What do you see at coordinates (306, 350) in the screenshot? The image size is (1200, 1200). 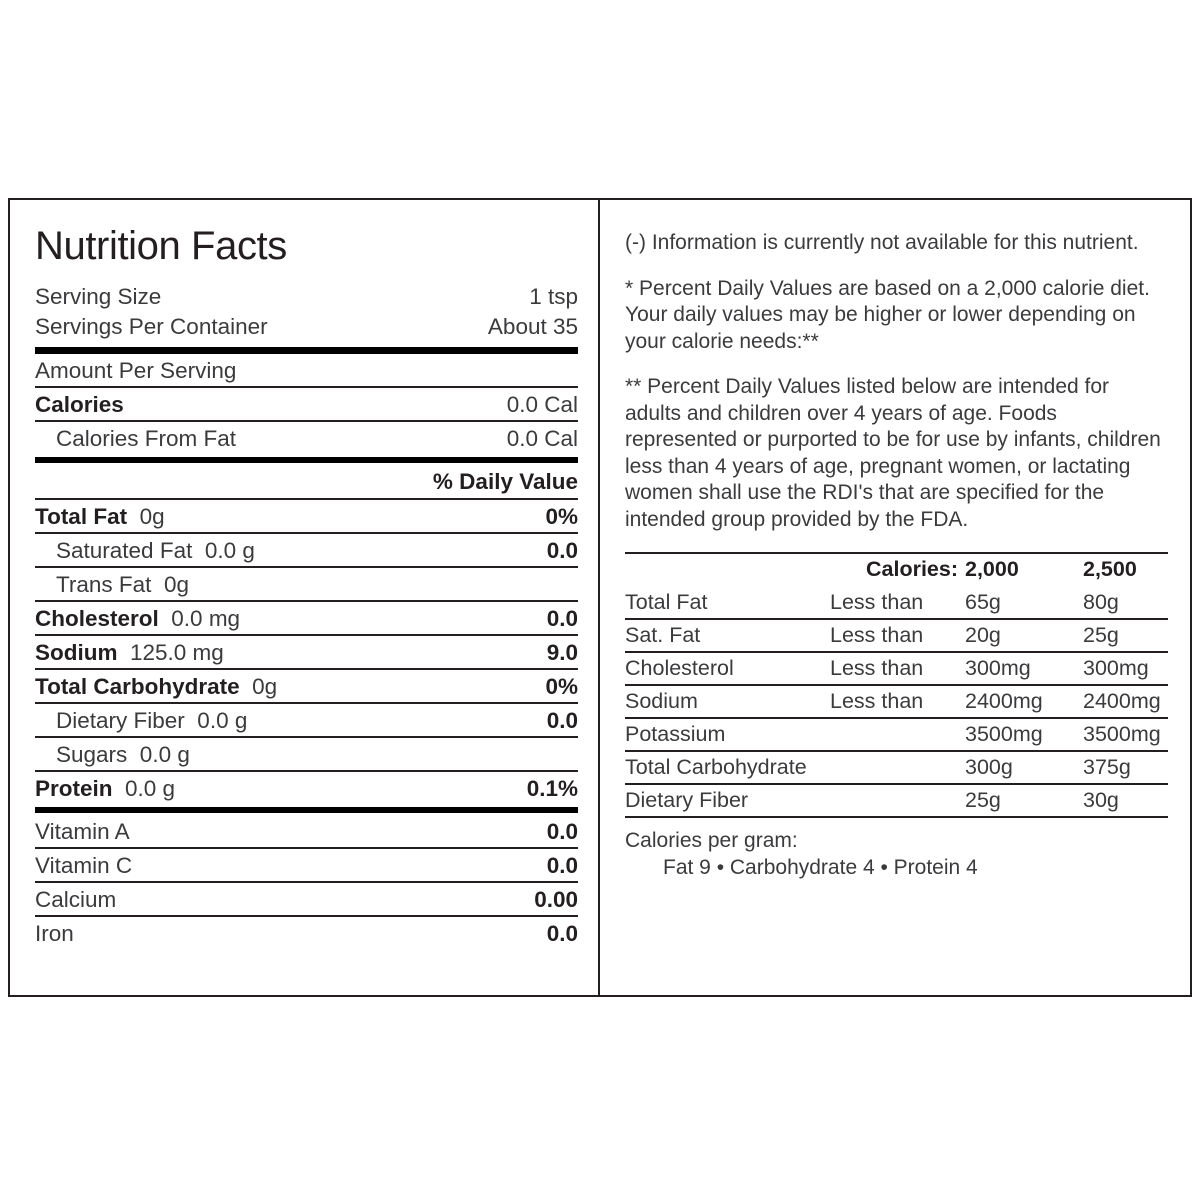 I see `divider-thick-top` at bounding box center [306, 350].